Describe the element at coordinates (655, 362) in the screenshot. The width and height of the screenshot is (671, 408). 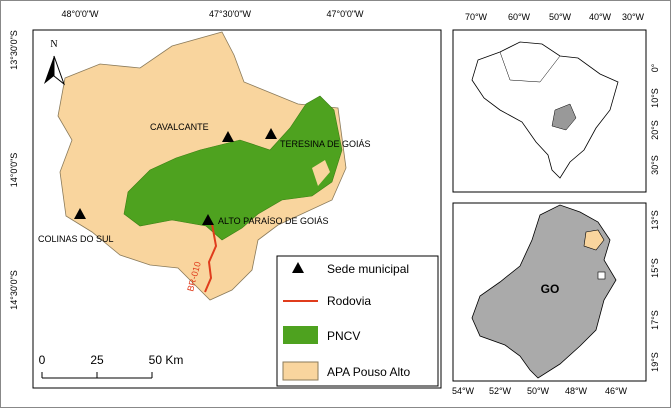
I see `lat-label: 19°S` at that location.